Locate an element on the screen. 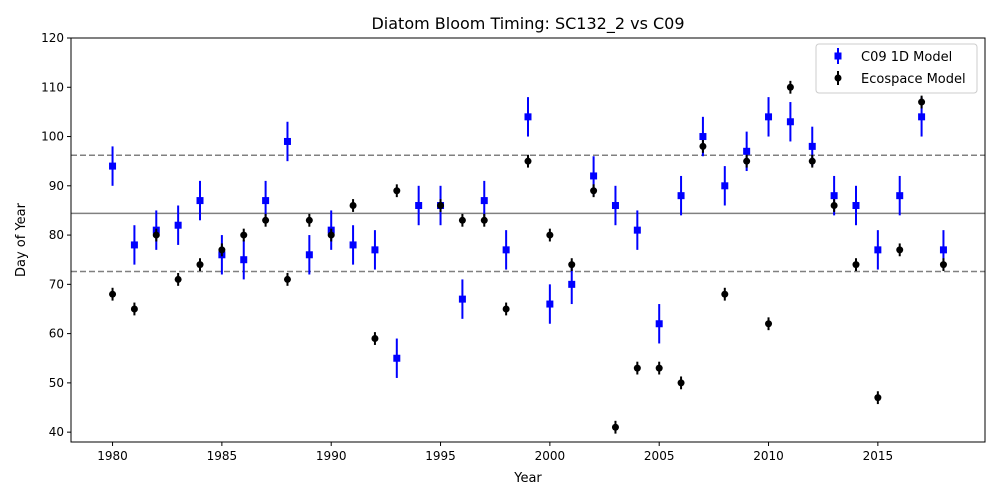 The height and width of the screenshot is (504, 1000). x-tick-label: 2010 is located at coordinates (768, 456).